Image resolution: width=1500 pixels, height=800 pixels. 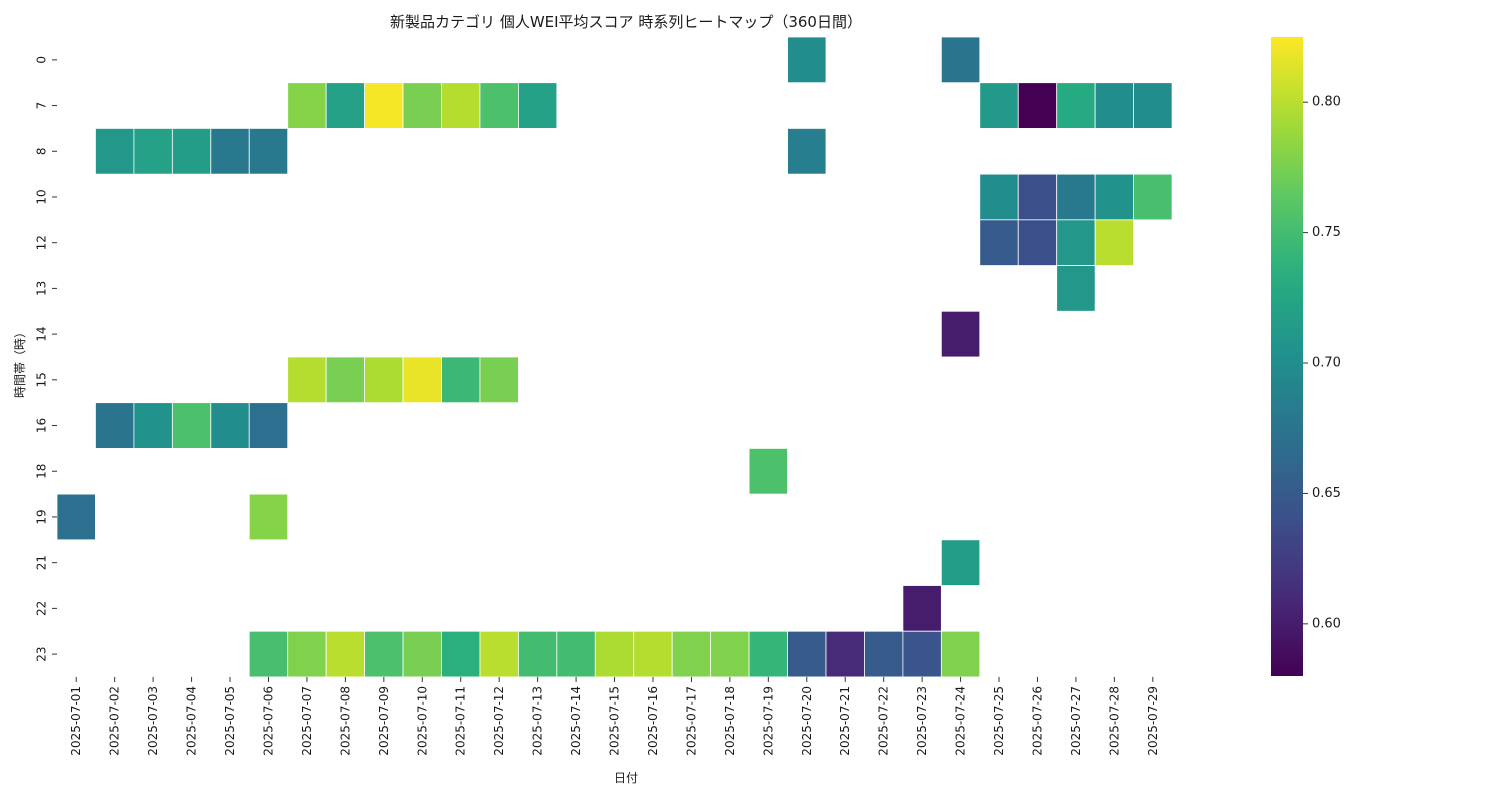 What do you see at coordinates (1114, 721) in the screenshot?
I see `x-tick-label: 2025-07-28` at bounding box center [1114, 721].